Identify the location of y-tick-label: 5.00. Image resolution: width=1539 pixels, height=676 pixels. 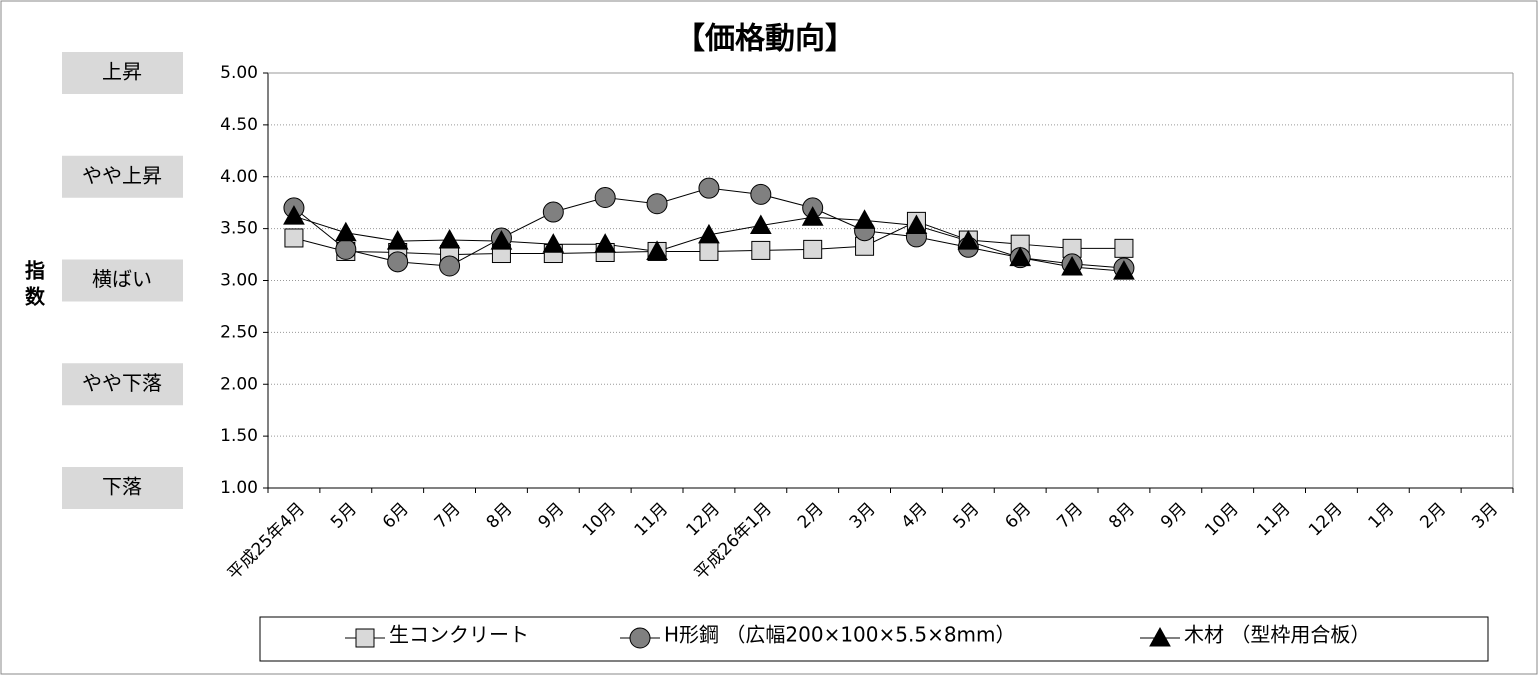
(239, 73).